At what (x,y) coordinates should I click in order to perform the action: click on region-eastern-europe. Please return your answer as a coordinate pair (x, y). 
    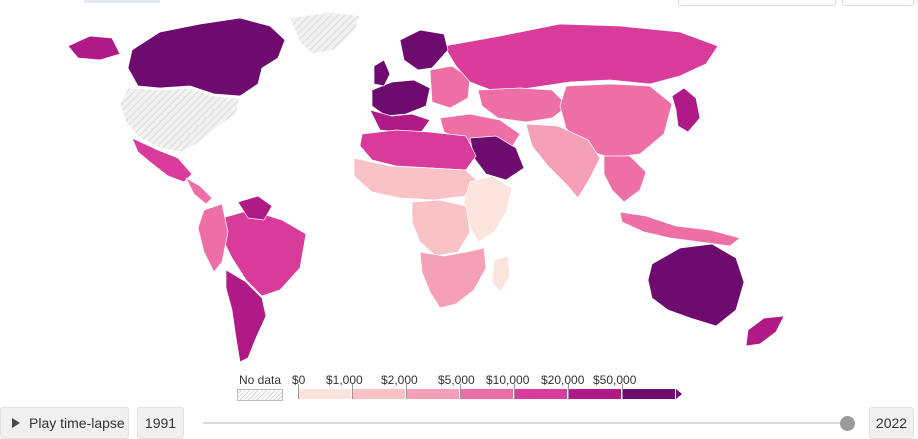
    Looking at the image, I should click on (450, 87).